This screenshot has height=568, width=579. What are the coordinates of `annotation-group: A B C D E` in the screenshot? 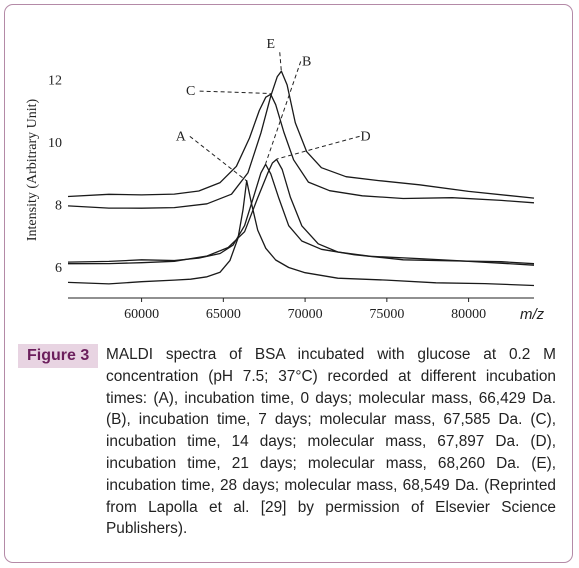 It's located at (273, 109).